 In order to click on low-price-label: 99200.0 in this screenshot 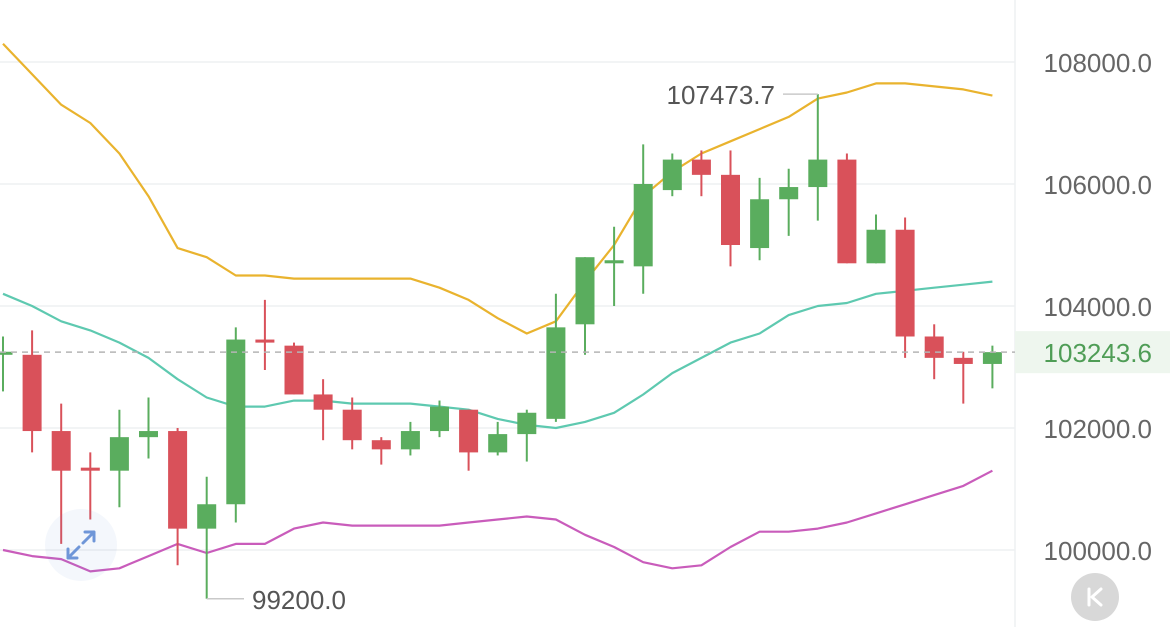, I will do `click(299, 600)`.